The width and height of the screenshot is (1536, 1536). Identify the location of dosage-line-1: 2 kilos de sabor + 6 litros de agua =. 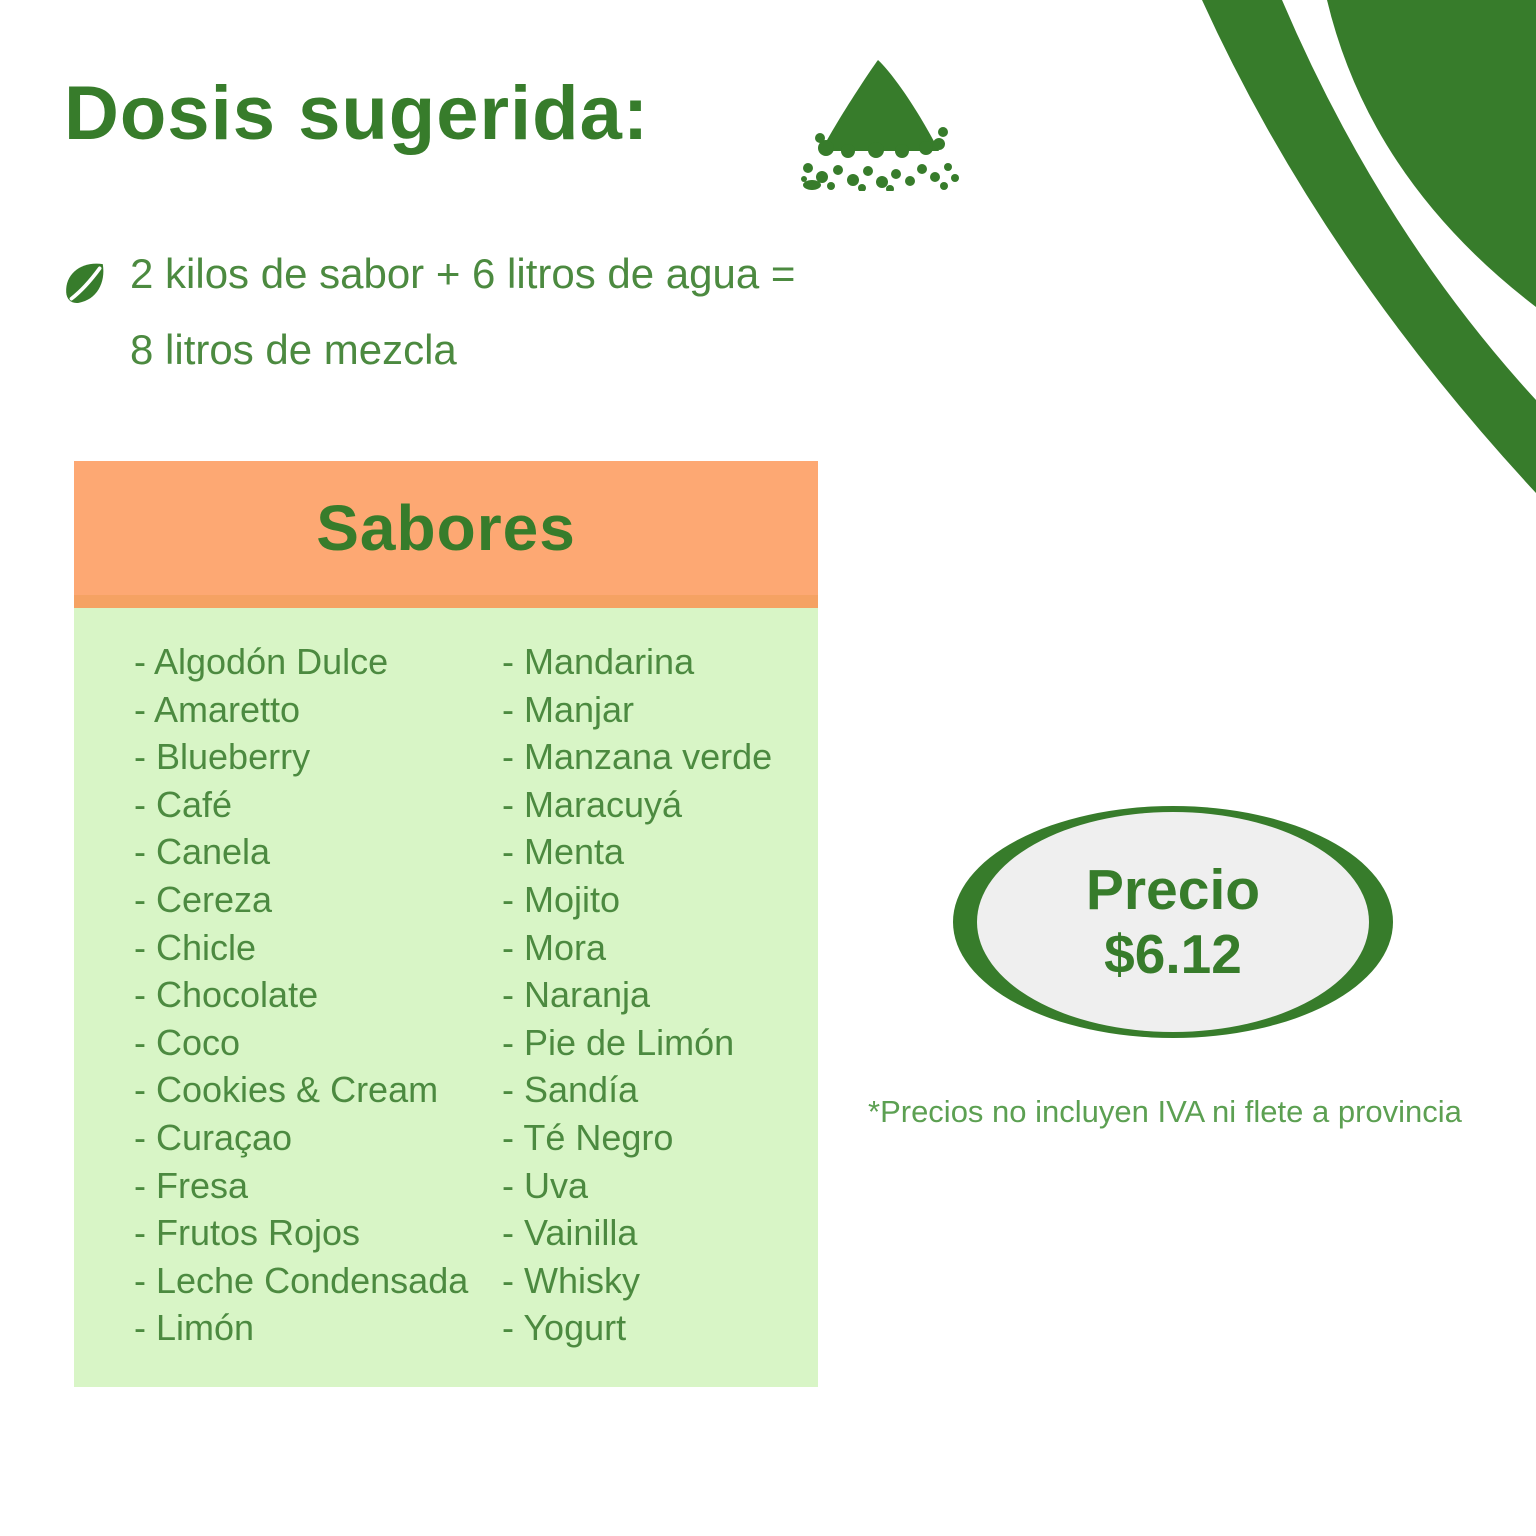
(463, 273).